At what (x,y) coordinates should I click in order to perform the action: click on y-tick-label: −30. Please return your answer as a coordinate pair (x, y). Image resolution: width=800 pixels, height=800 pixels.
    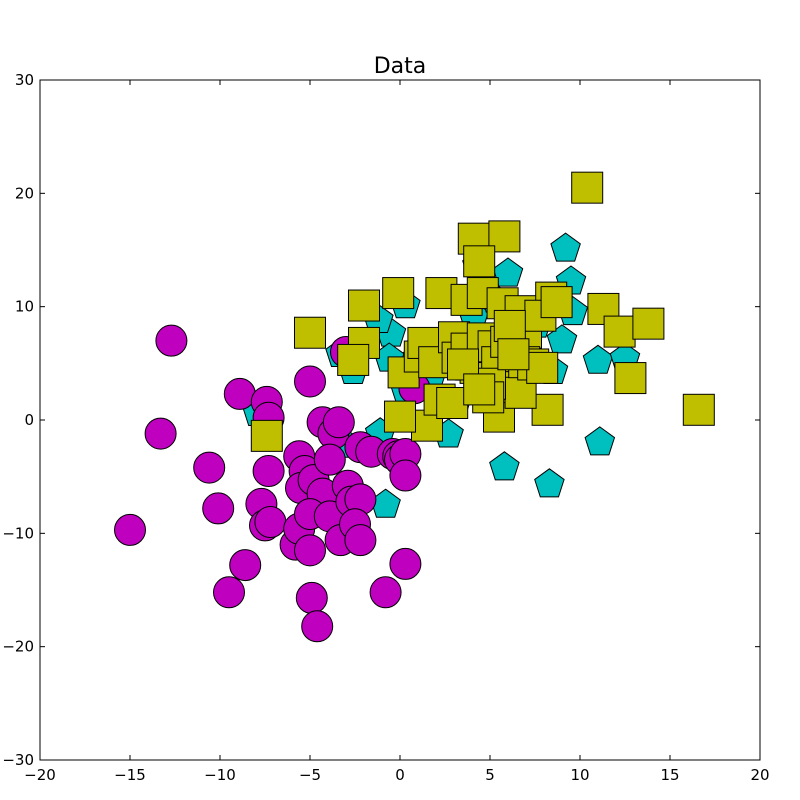
    Looking at the image, I should click on (18, 760).